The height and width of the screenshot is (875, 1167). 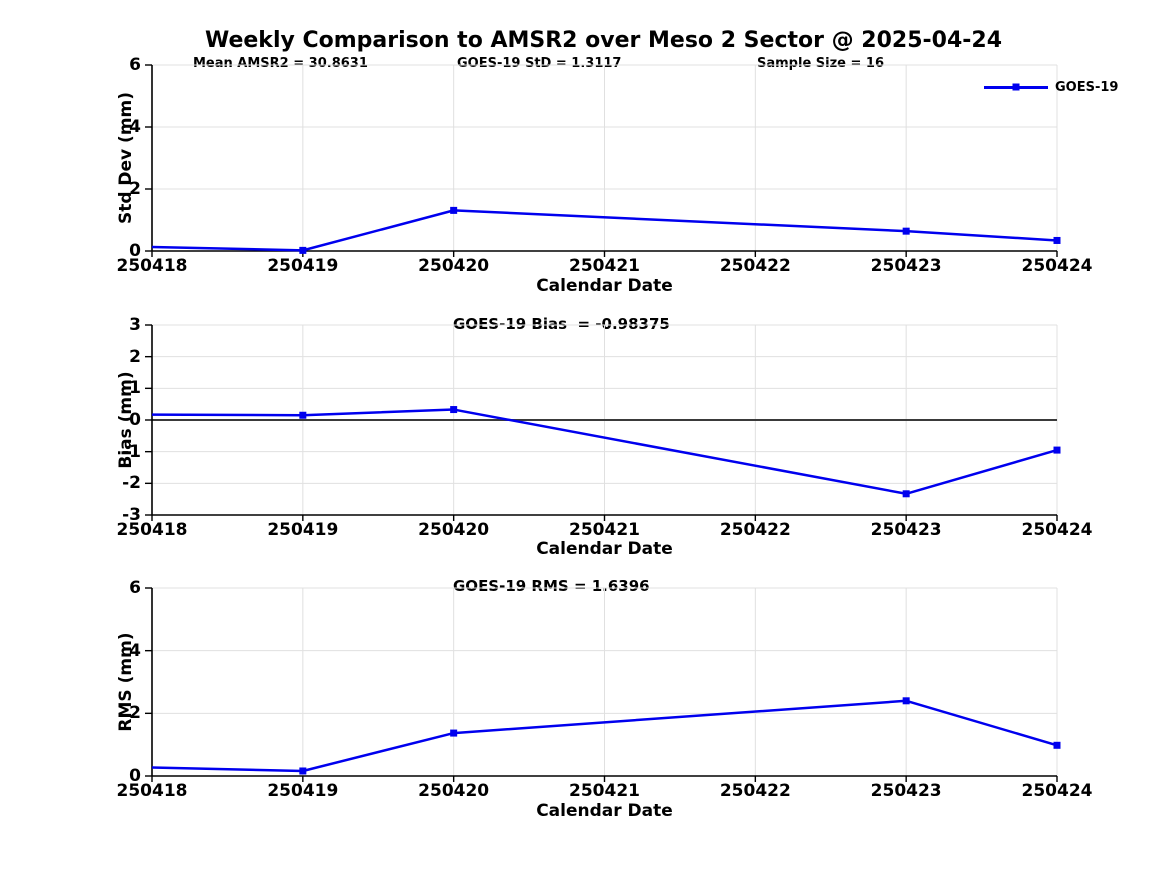 What do you see at coordinates (1051, 87) in the screenshot?
I see `legend: GOES-19` at bounding box center [1051, 87].